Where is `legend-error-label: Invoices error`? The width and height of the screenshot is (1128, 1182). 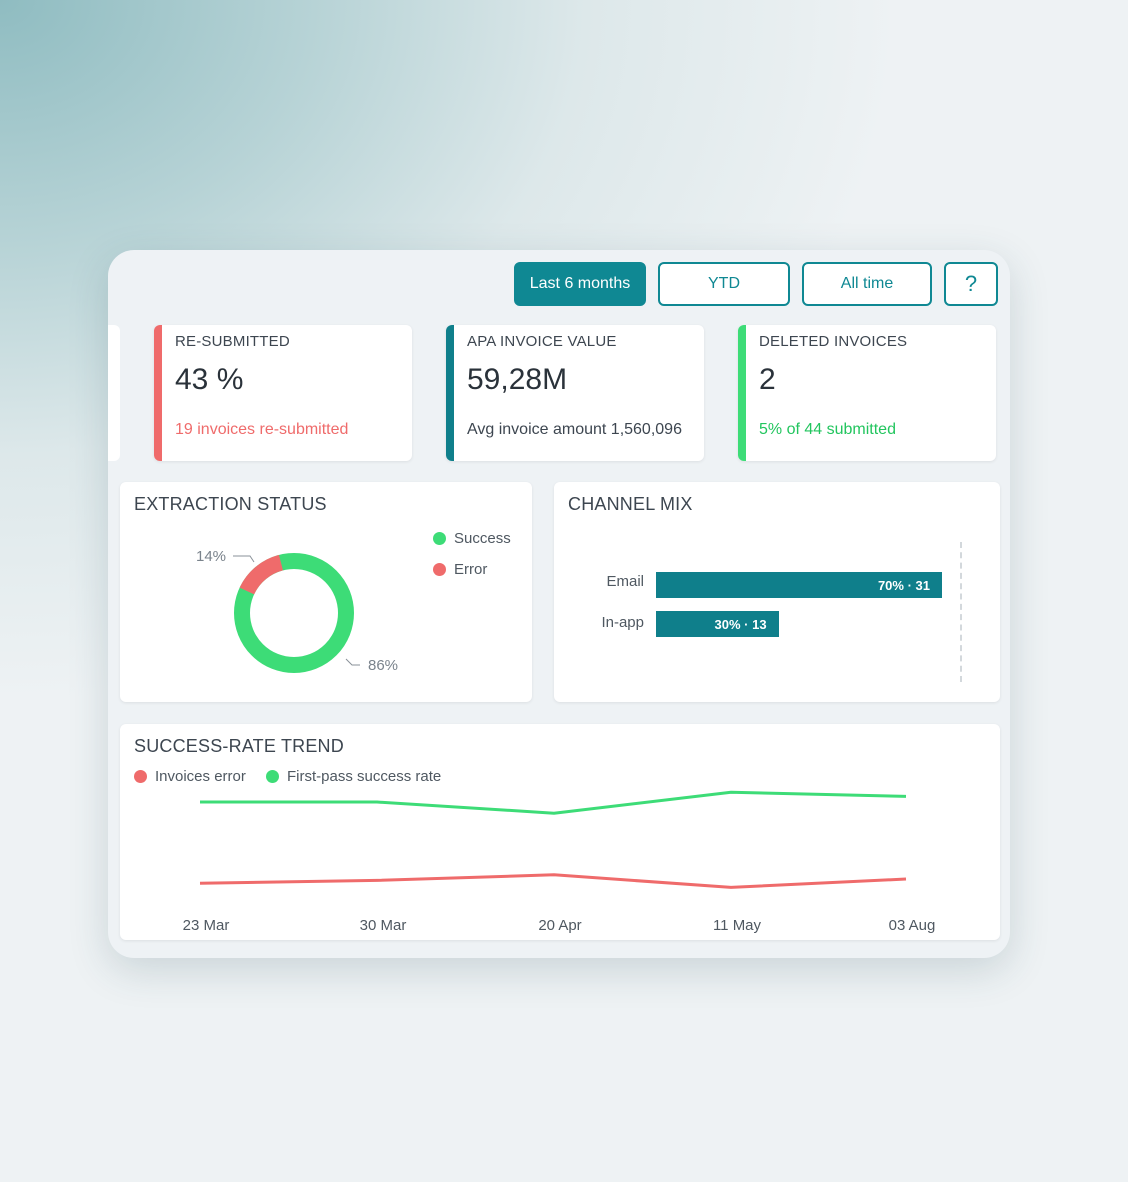
legend-error-label: Invoices error is located at coordinates (200, 776).